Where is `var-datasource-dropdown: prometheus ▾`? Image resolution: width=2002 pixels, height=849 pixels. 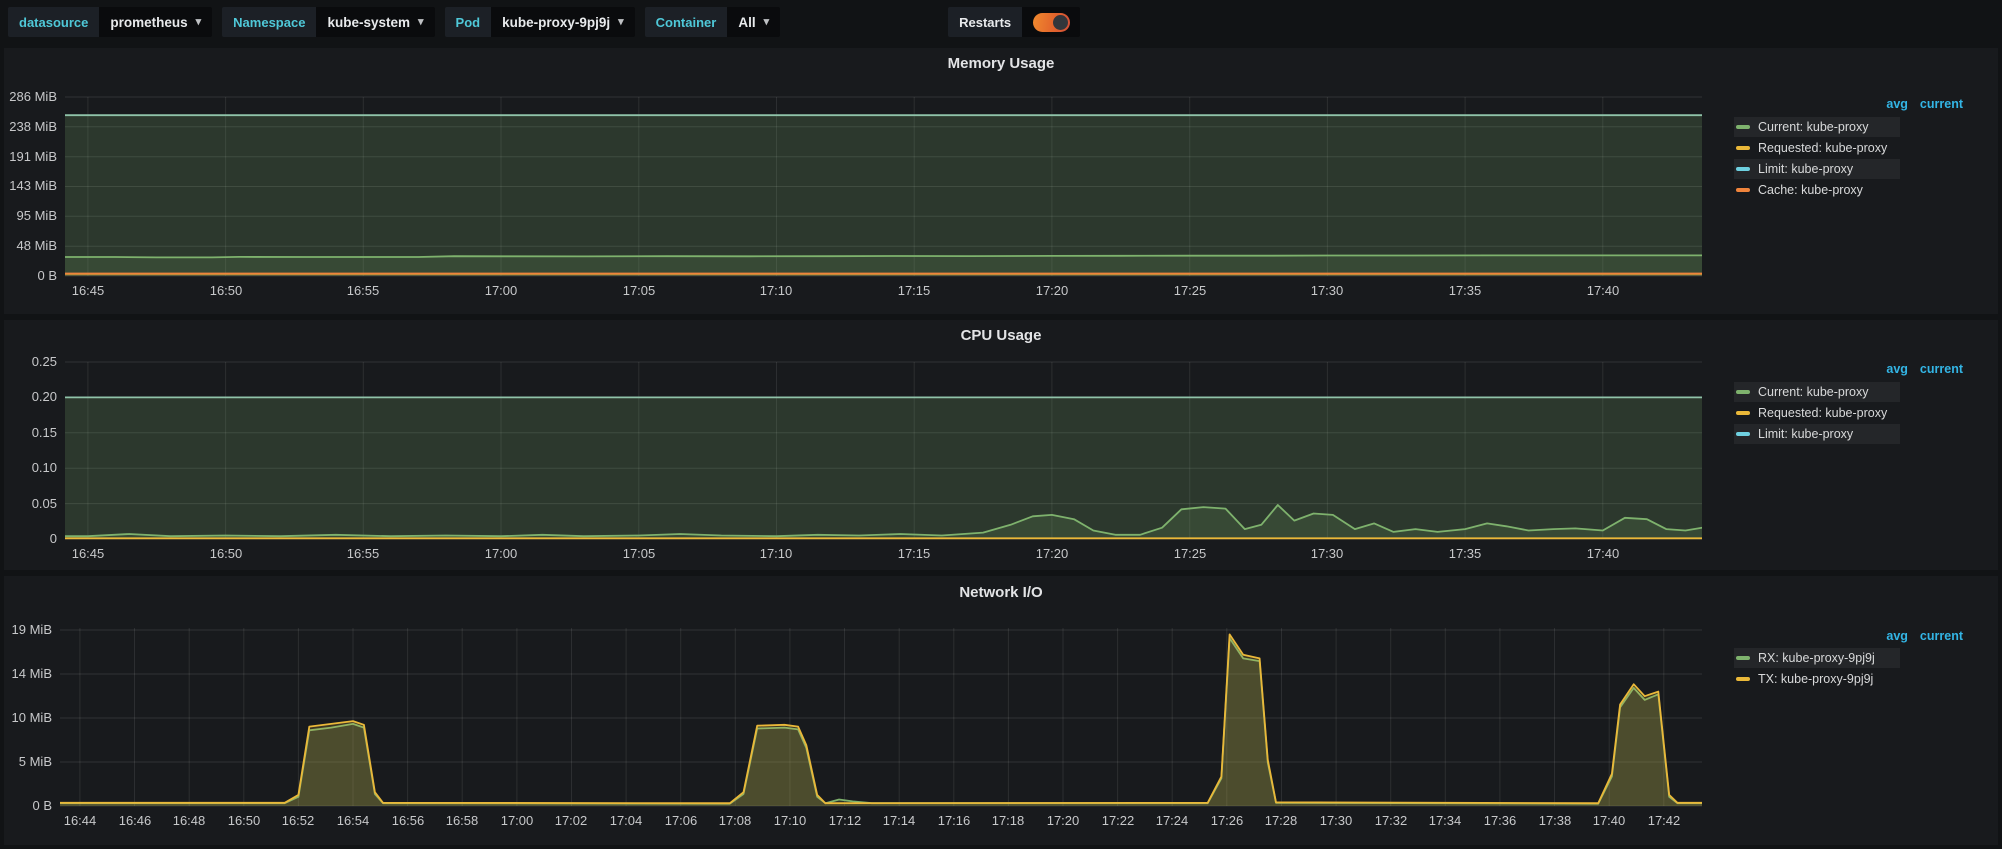 var-datasource-dropdown: prometheus ▾ is located at coordinates (156, 22).